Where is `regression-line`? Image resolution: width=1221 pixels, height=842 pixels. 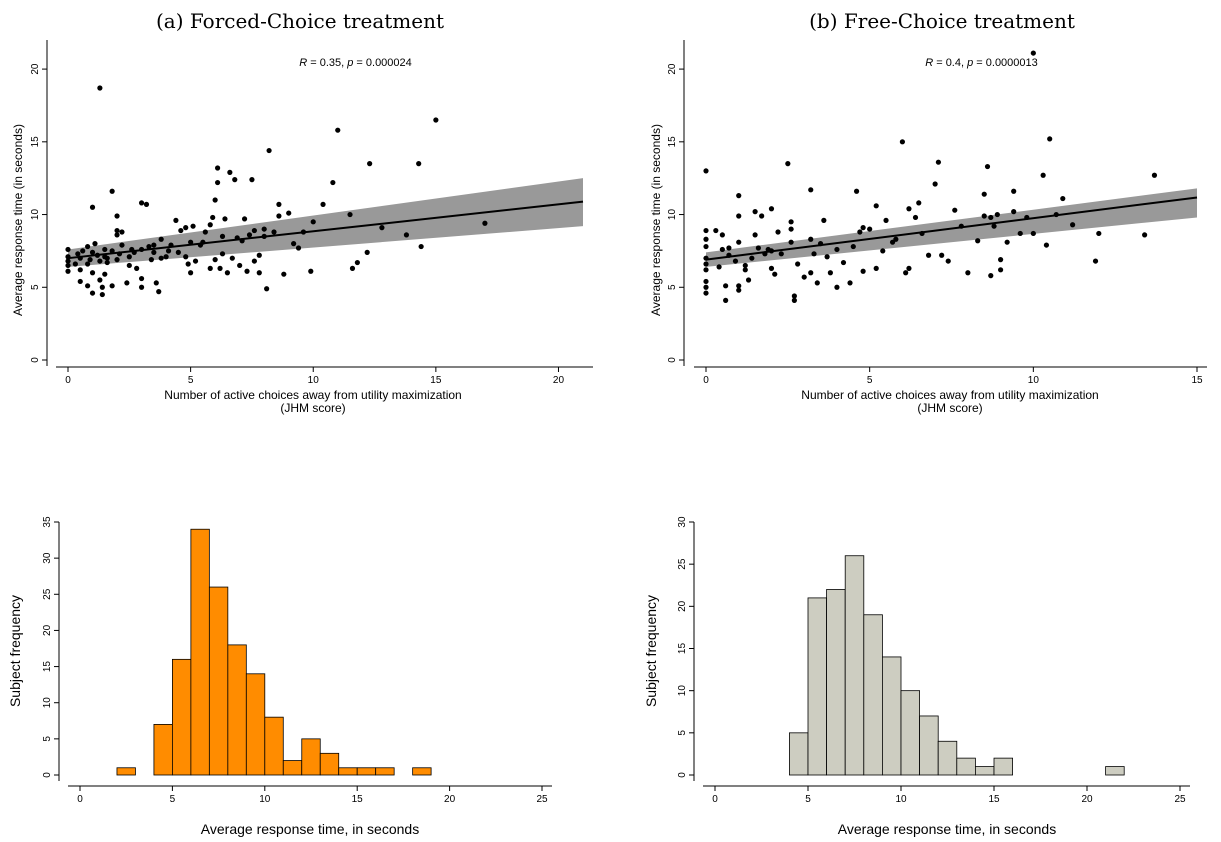 regression-line is located at coordinates (951, 228).